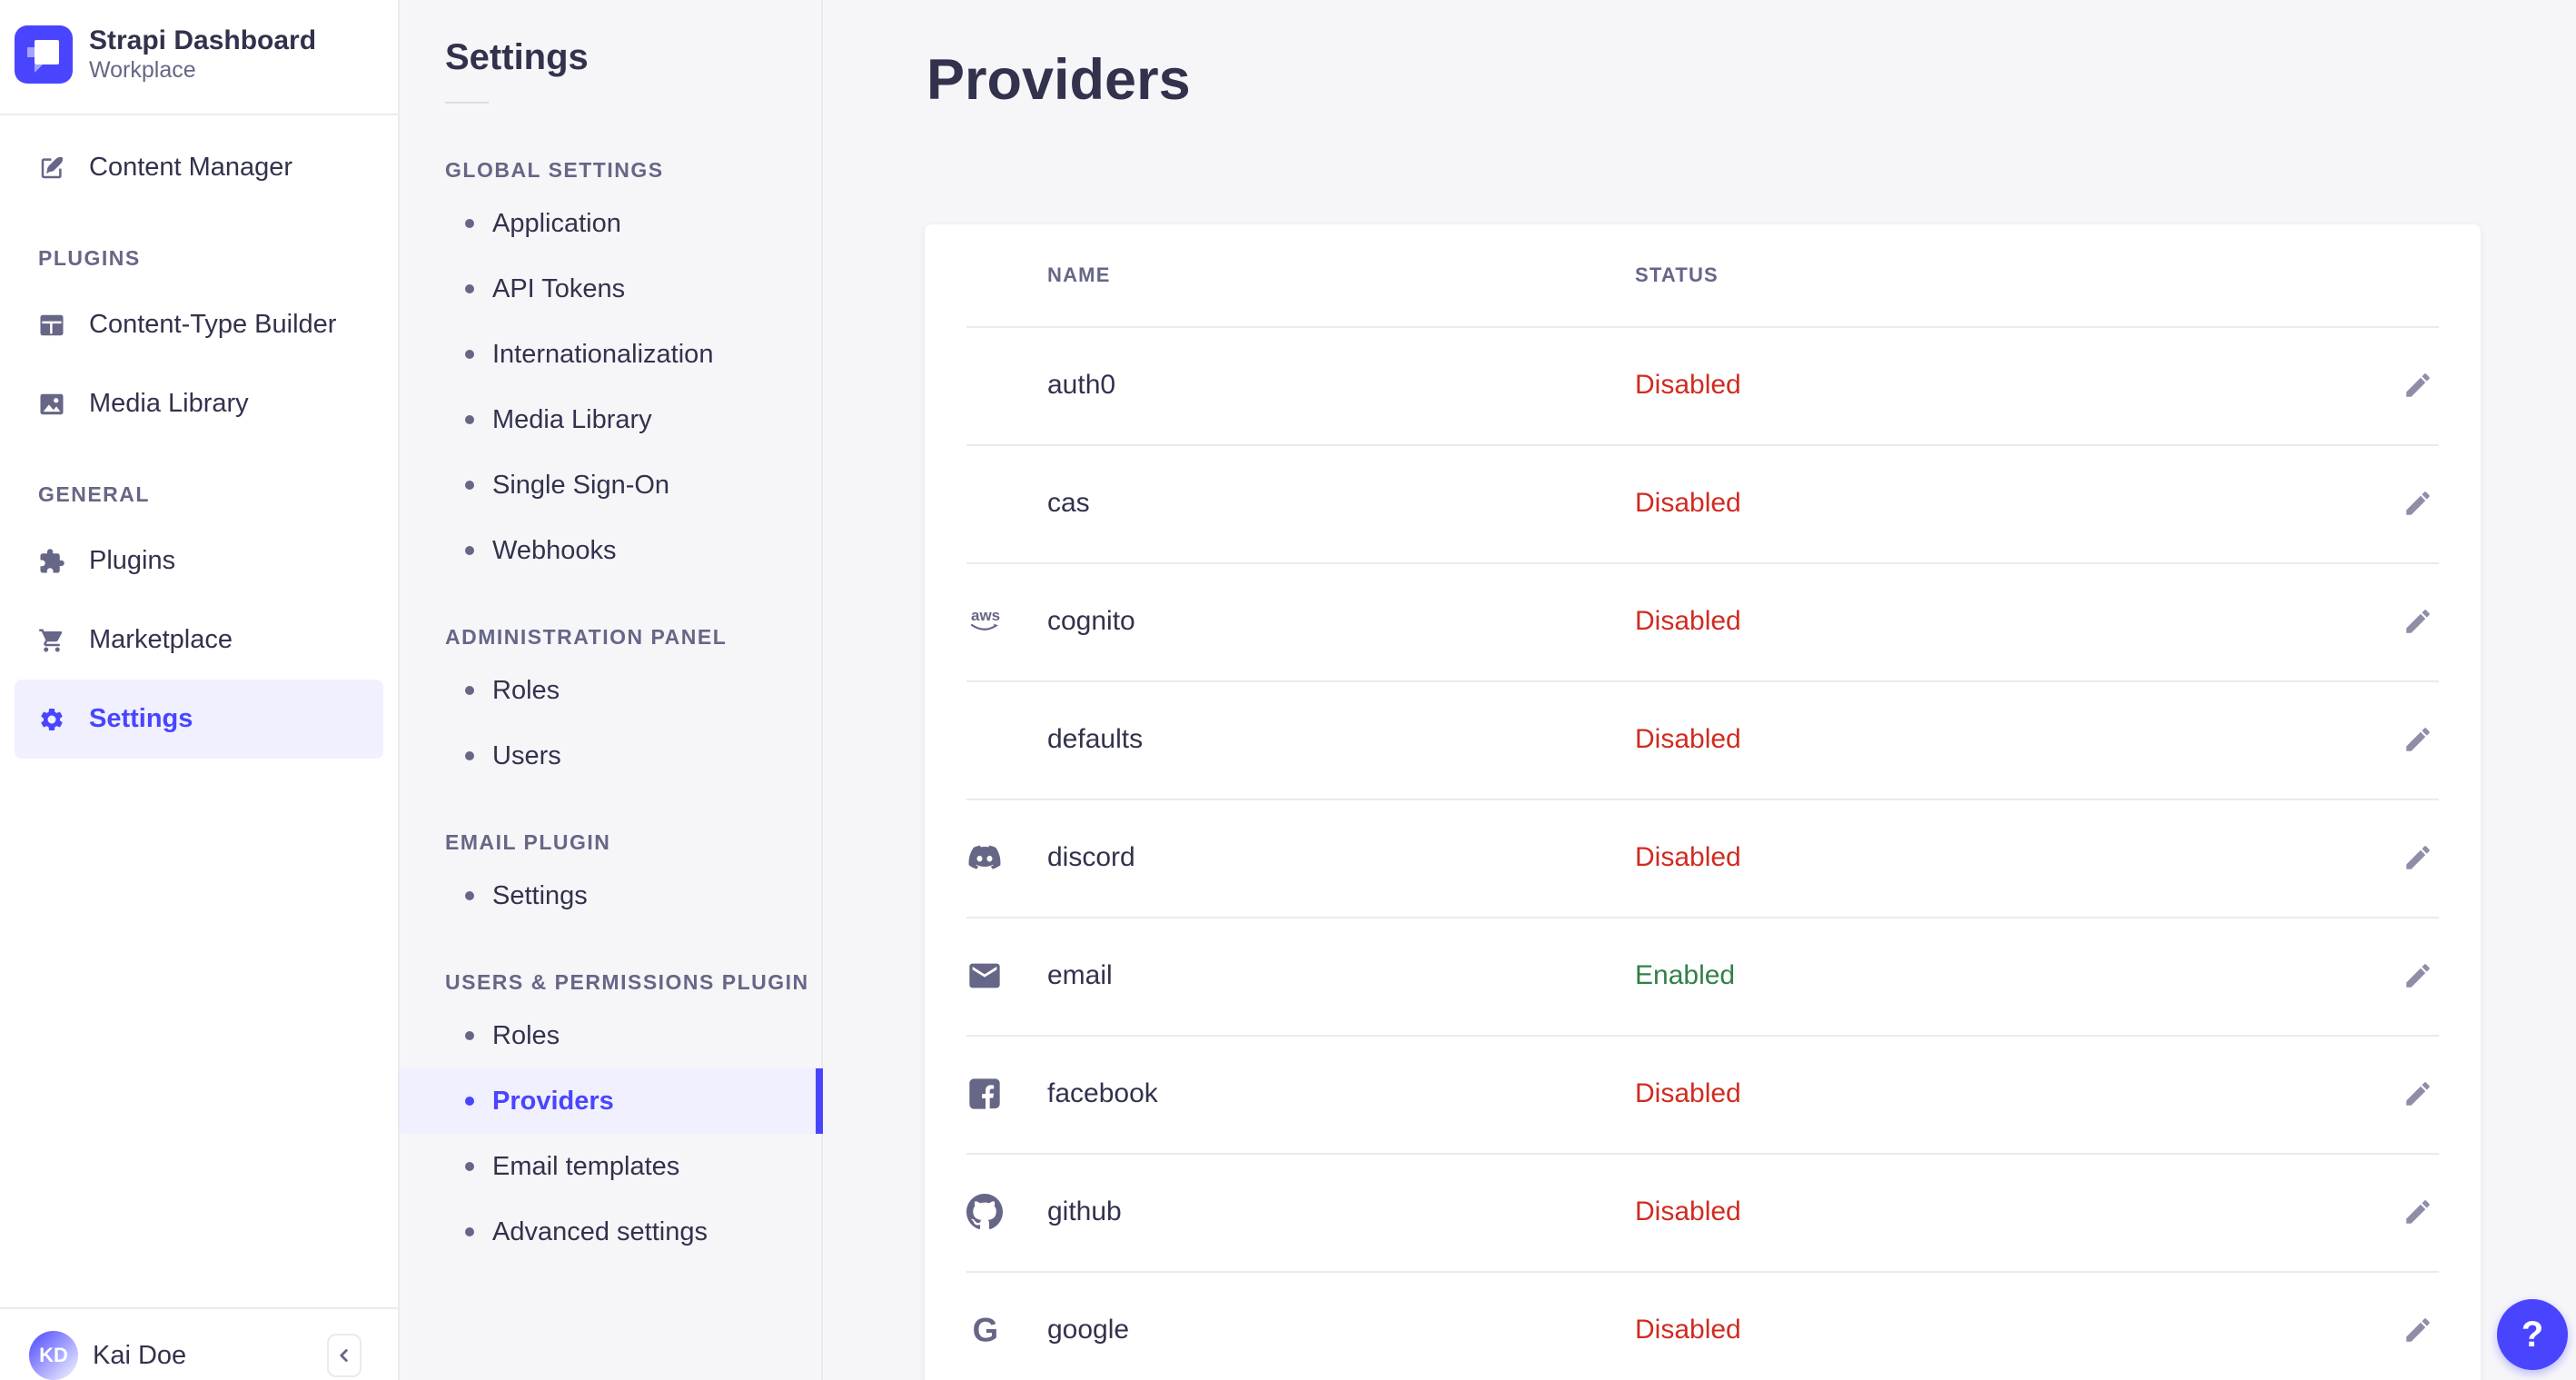 This screenshot has width=2576, height=1380. I want to click on sidebar-footer-divider, so click(199, 1308).